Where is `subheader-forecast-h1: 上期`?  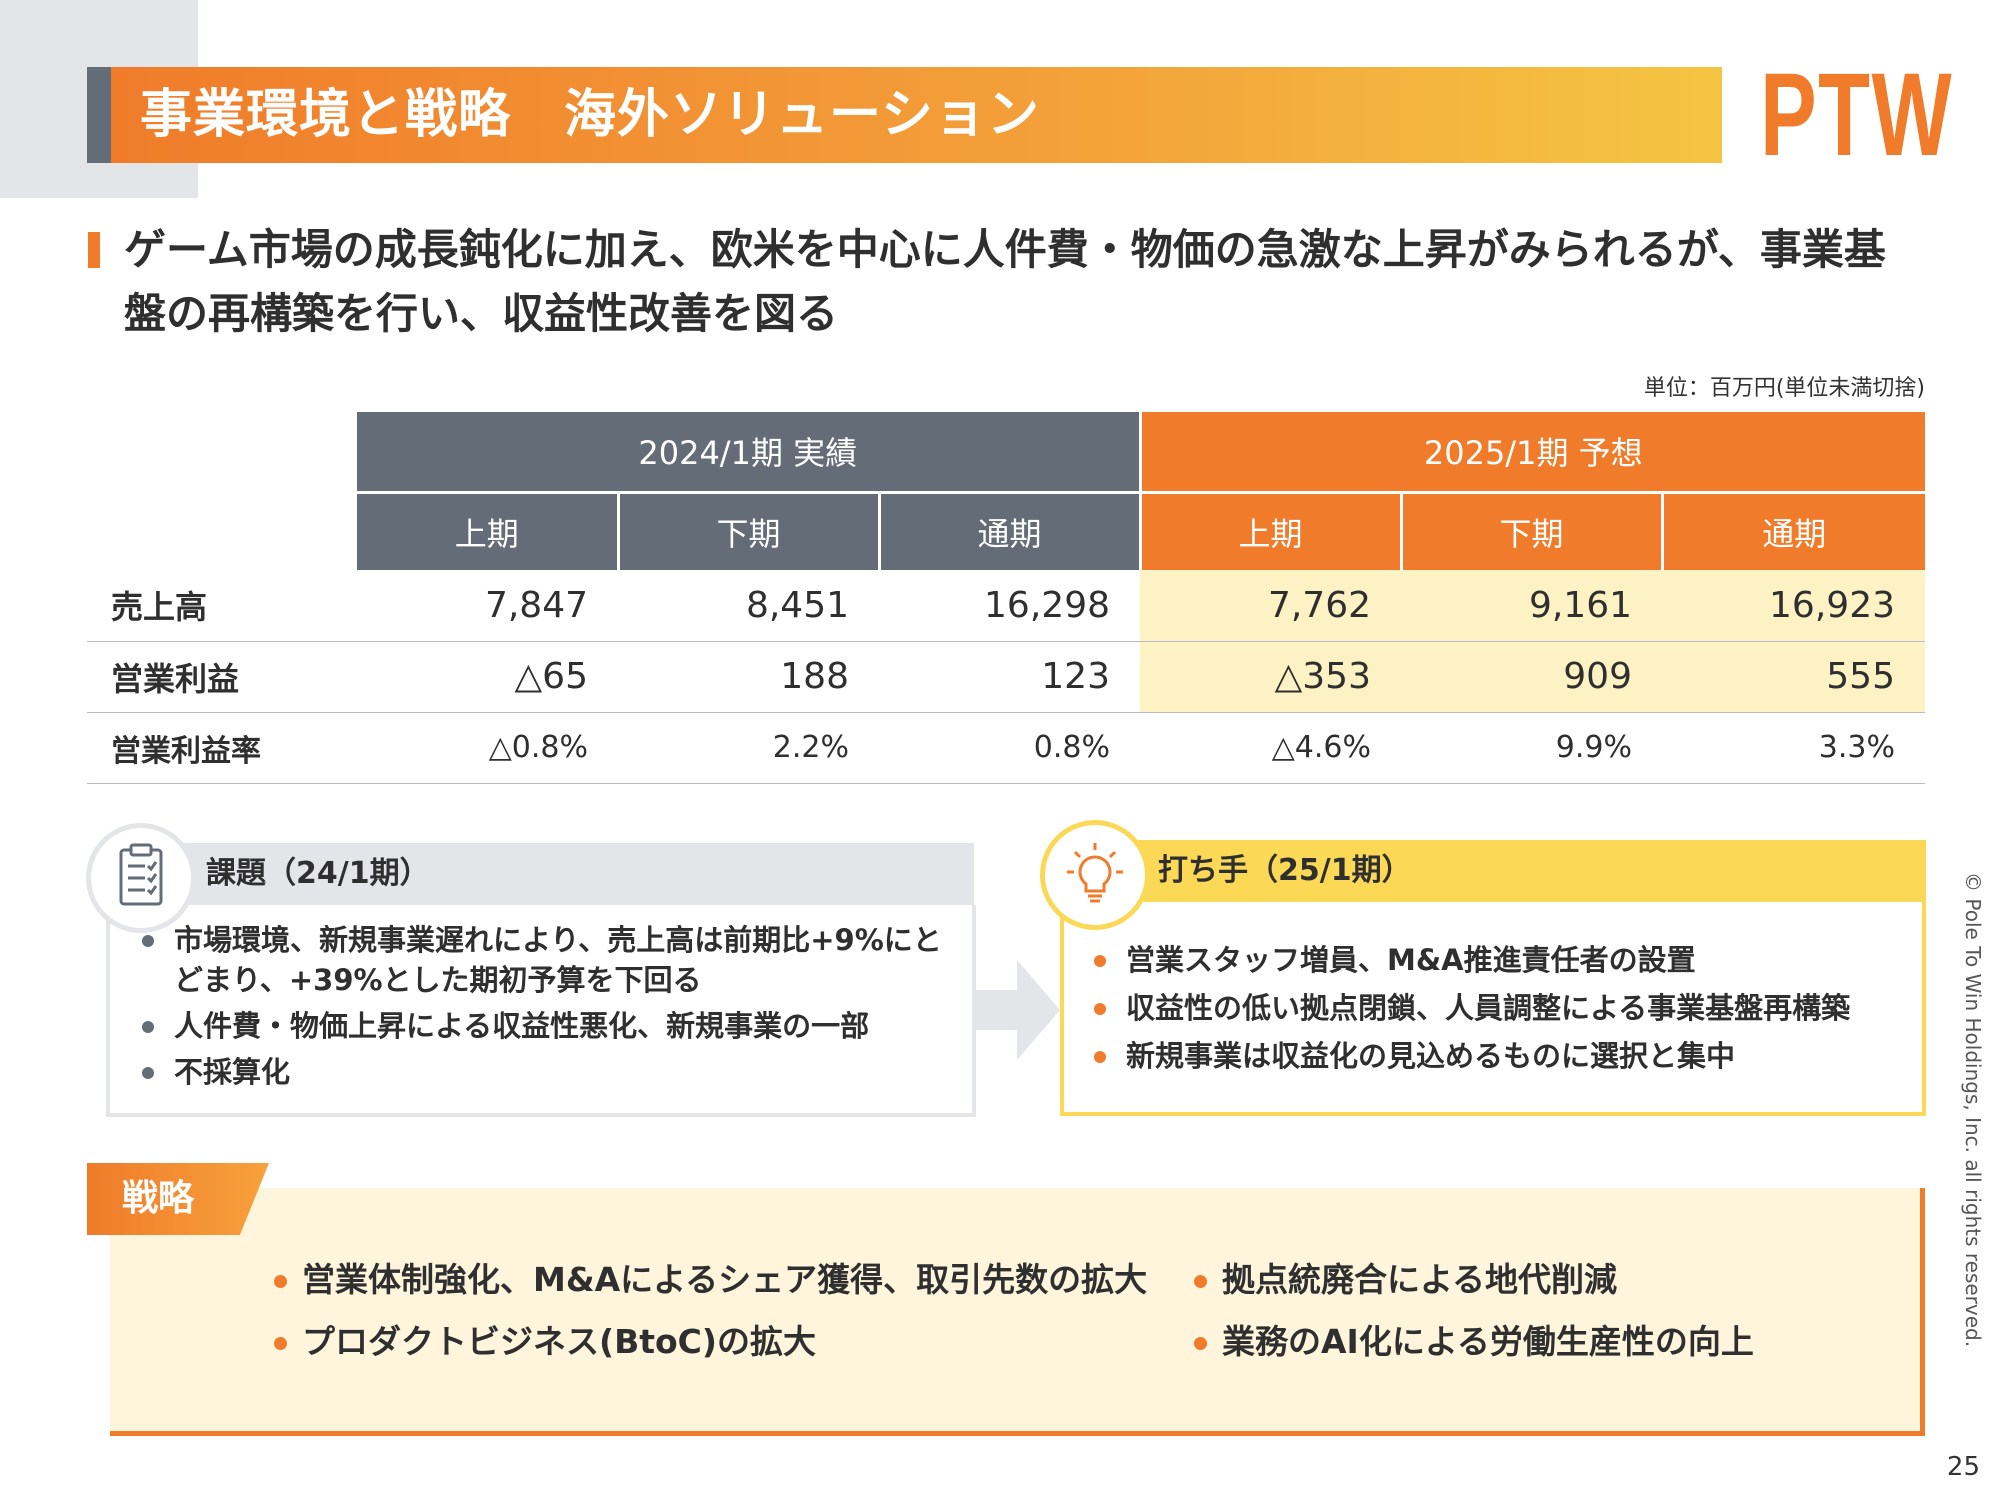
subheader-forecast-h1: 上期 is located at coordinates (1269, 531).